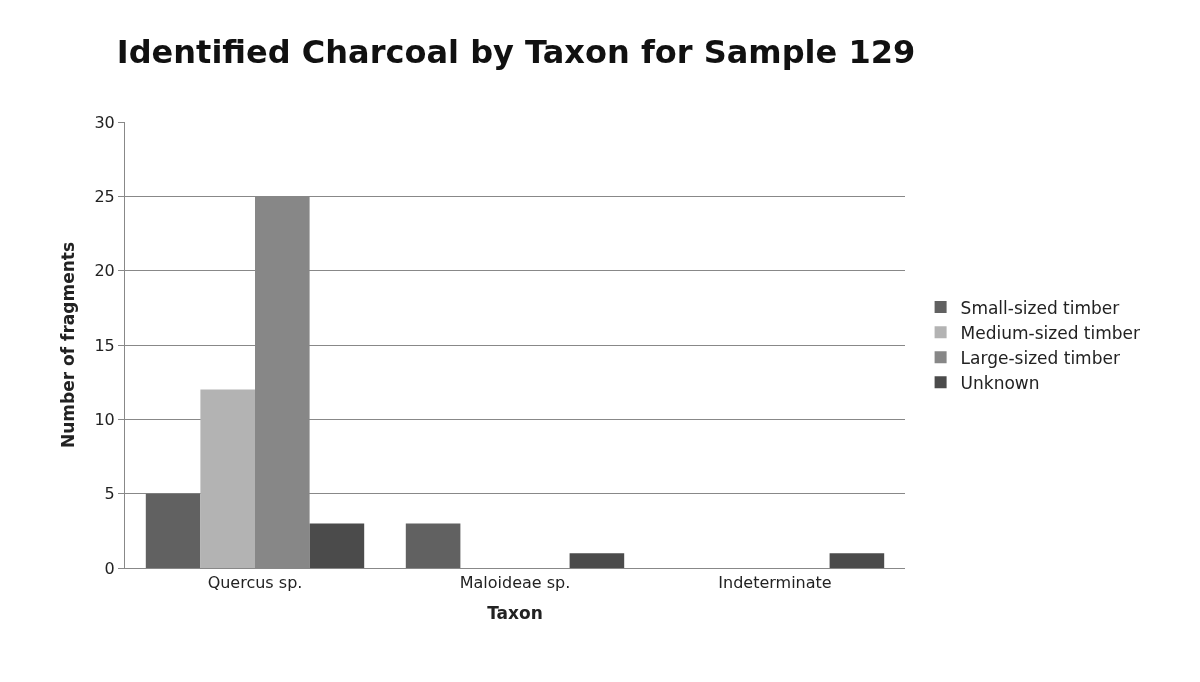 Image resolution: width=1200 pixels, height=682 pixels. What do you see at coordinates (104, 196) in the screenshot?
I see `y-tick-label: 25` at bounding box center [104, 196].